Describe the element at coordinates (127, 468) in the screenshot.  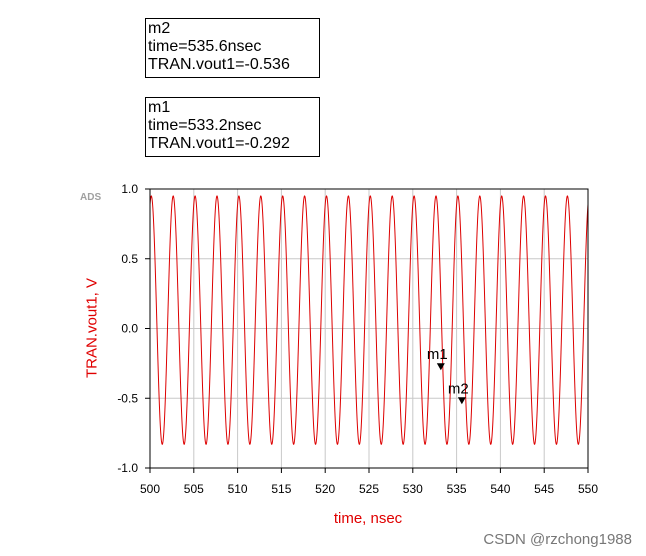
I see `y-tick-label: -1.0` at that location.